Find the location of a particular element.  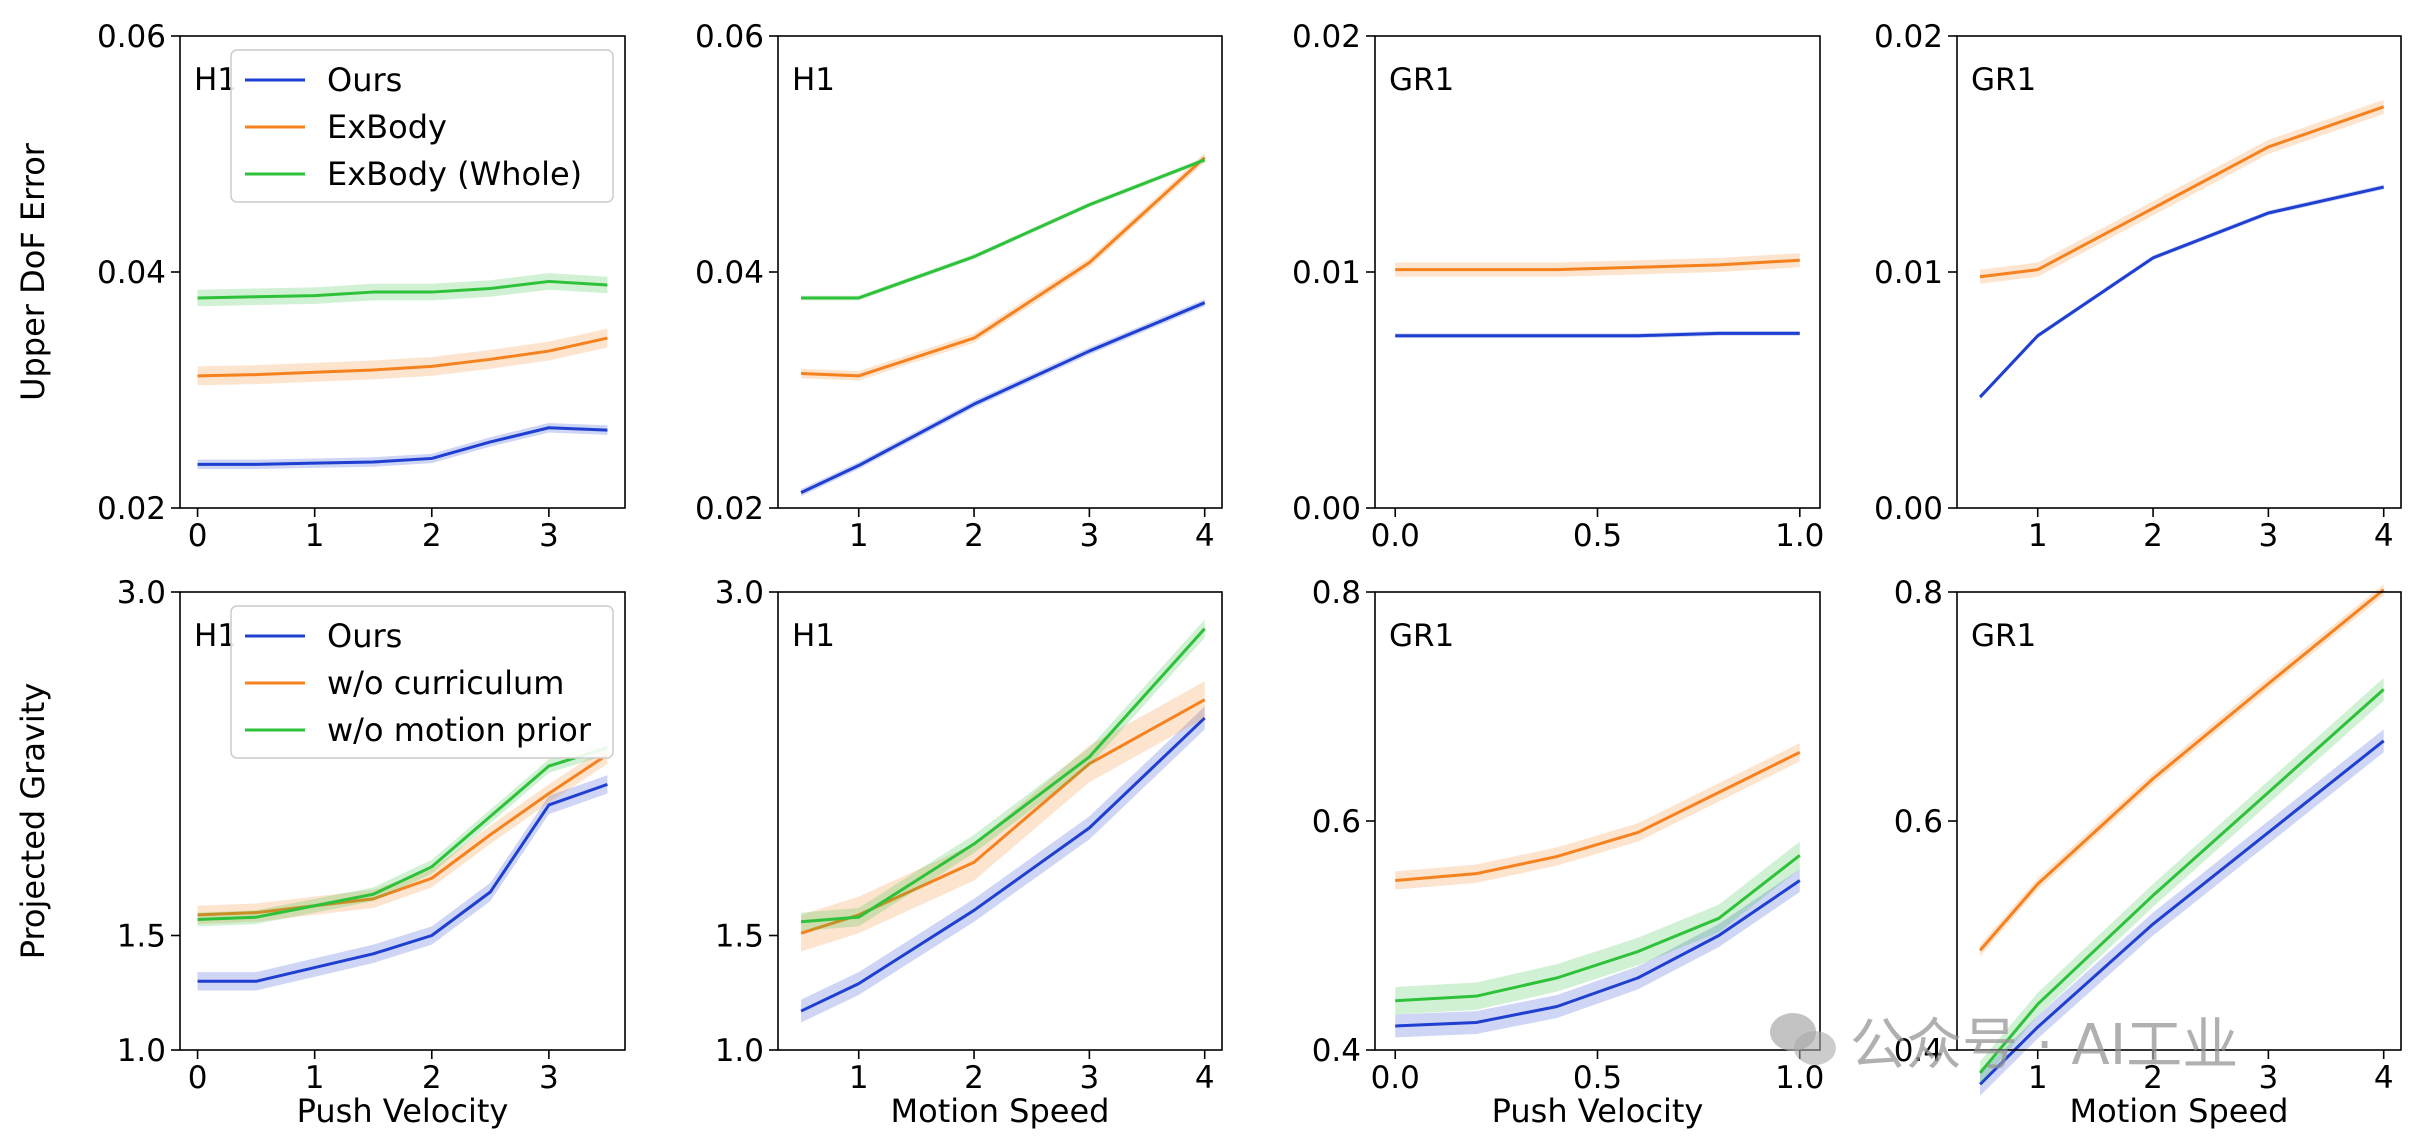

legend: Ours w/o curriculum w/o motion prior is located at coordinates (422, 682).